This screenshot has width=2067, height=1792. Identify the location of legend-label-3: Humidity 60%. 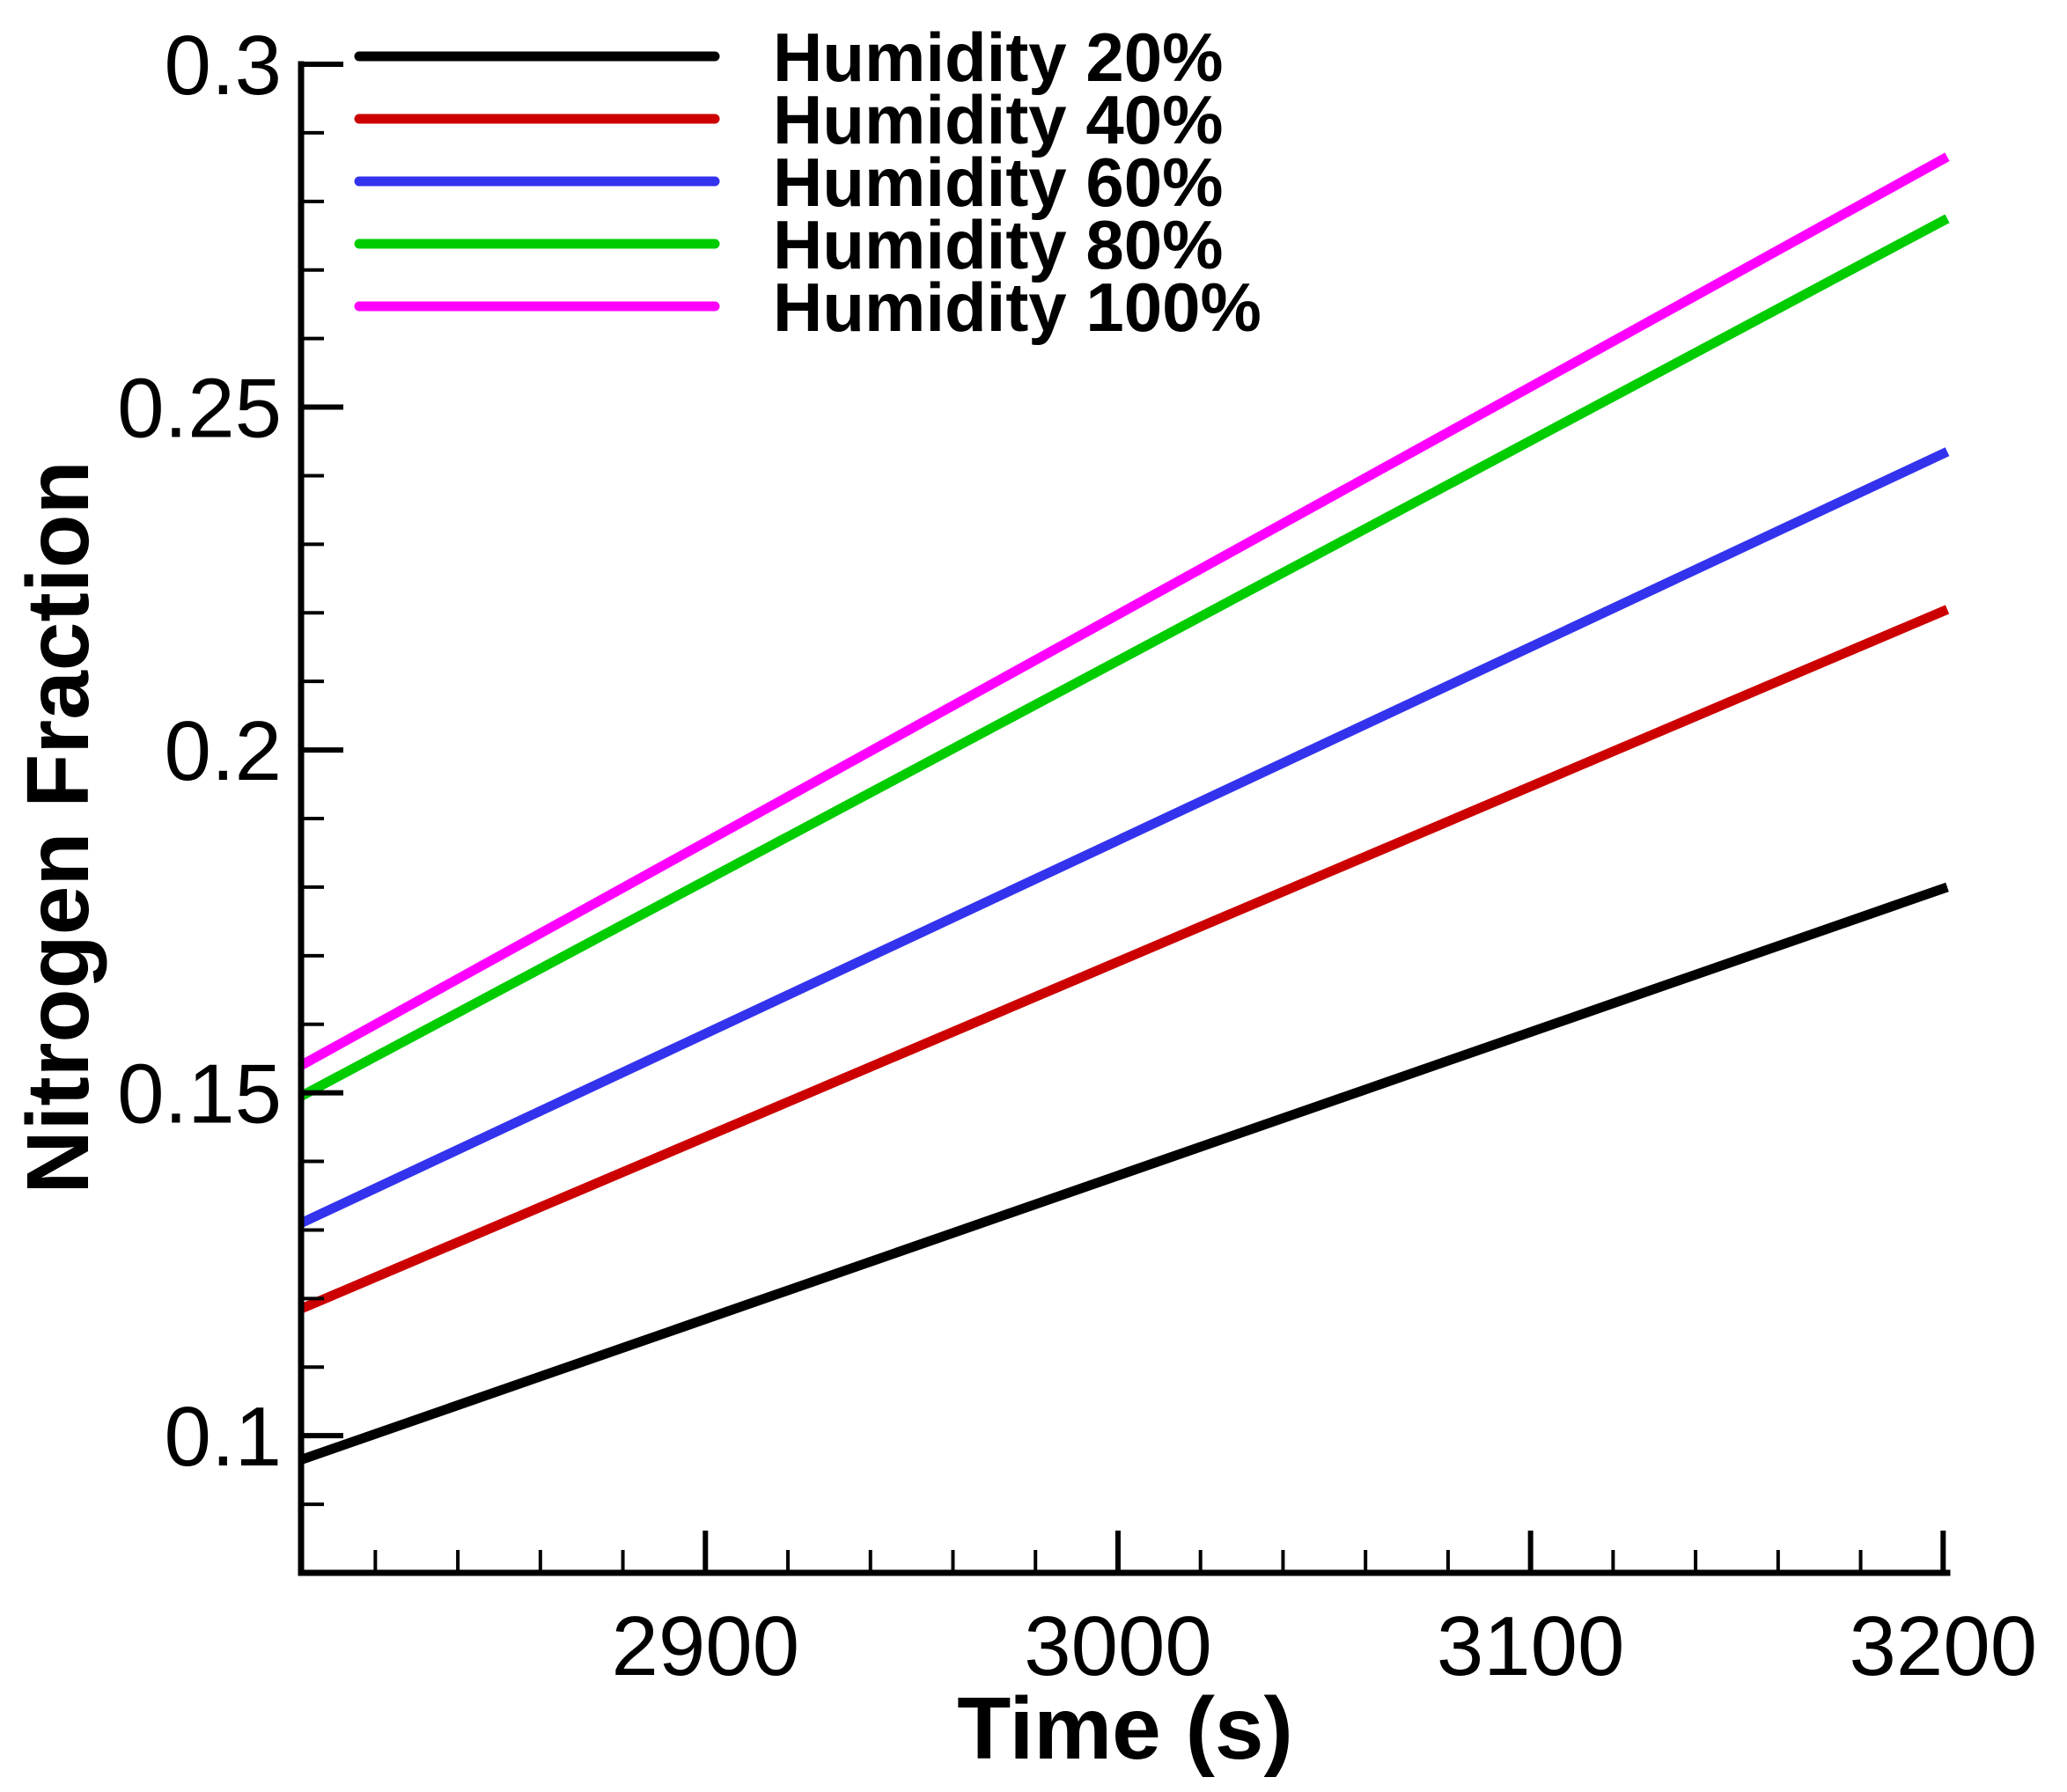
(998, 182).